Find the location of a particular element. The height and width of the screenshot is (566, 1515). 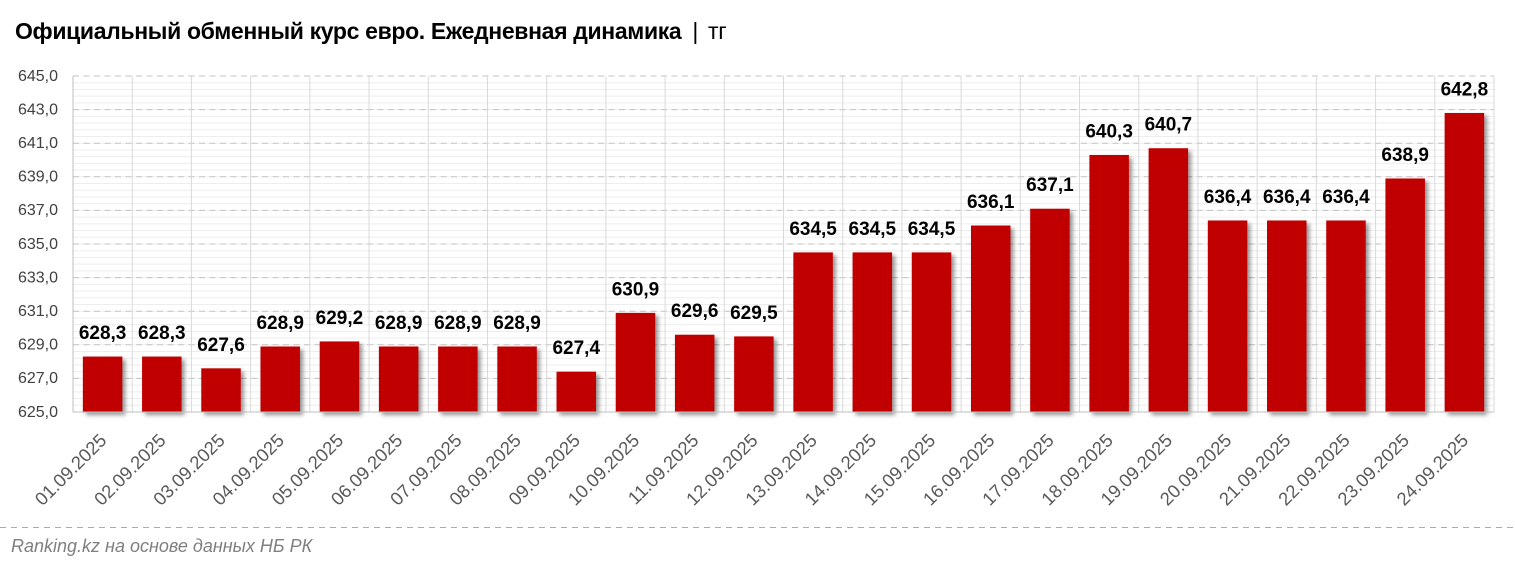

y-axis-label: 637,0 is located at coordinates (38, 210).